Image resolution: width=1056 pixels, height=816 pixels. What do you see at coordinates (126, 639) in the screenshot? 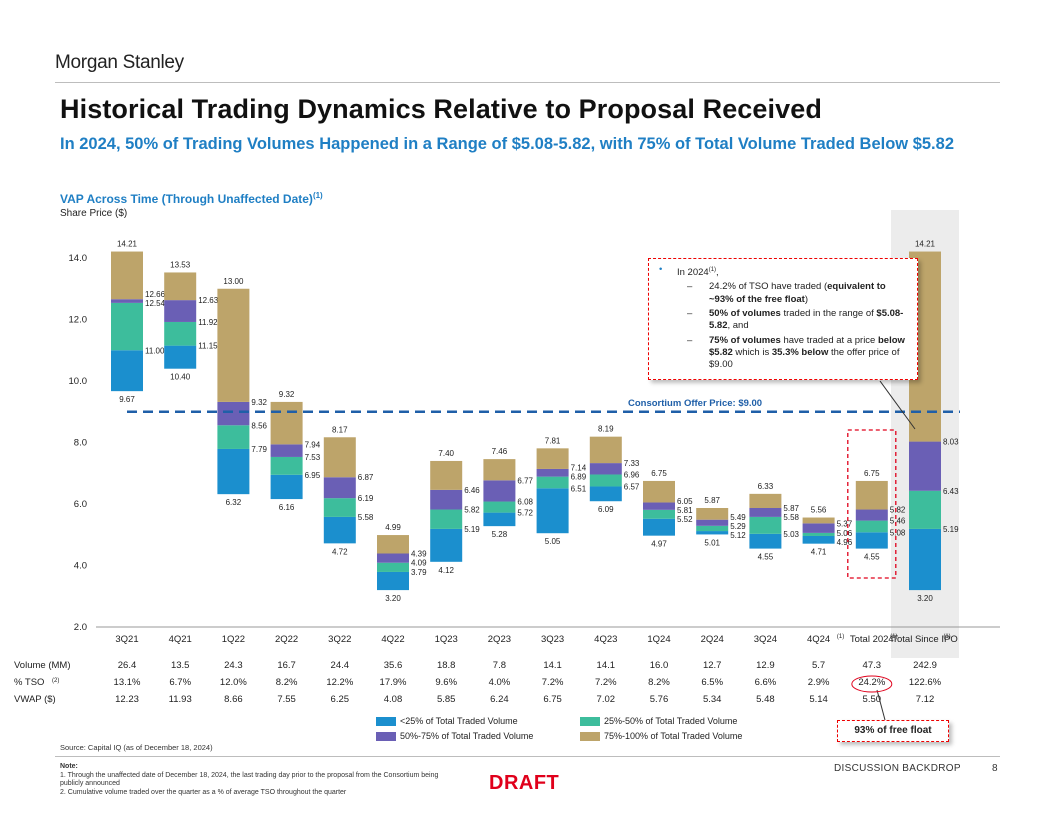
I see `category-label: 3Q21` at bounding box center [126, 639].